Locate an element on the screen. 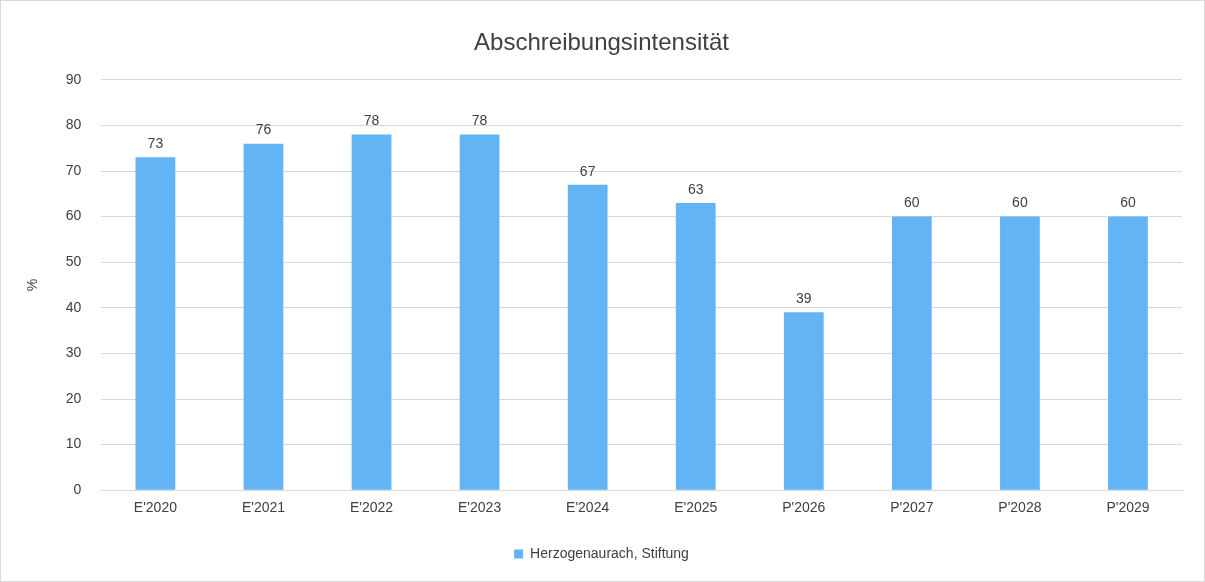  y-tick-label: 60 is located at coordinates (73, 215).